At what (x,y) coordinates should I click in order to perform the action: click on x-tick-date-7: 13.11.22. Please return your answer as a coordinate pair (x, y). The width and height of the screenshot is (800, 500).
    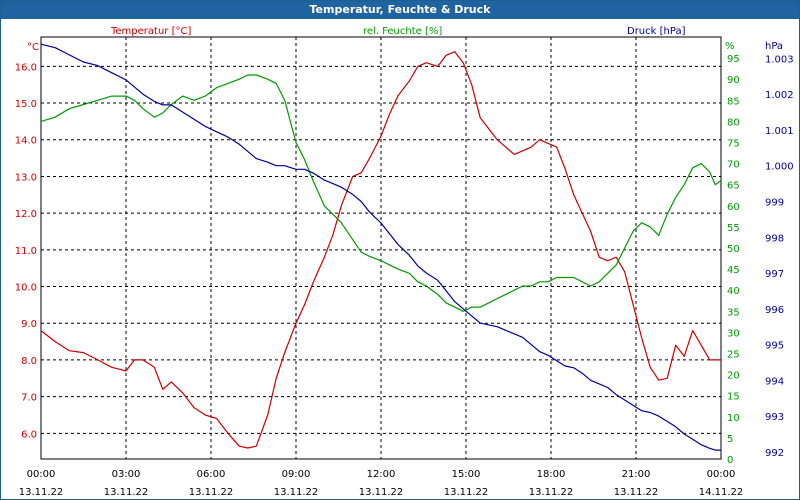
    Looking at the image, I should click on (636, 492).